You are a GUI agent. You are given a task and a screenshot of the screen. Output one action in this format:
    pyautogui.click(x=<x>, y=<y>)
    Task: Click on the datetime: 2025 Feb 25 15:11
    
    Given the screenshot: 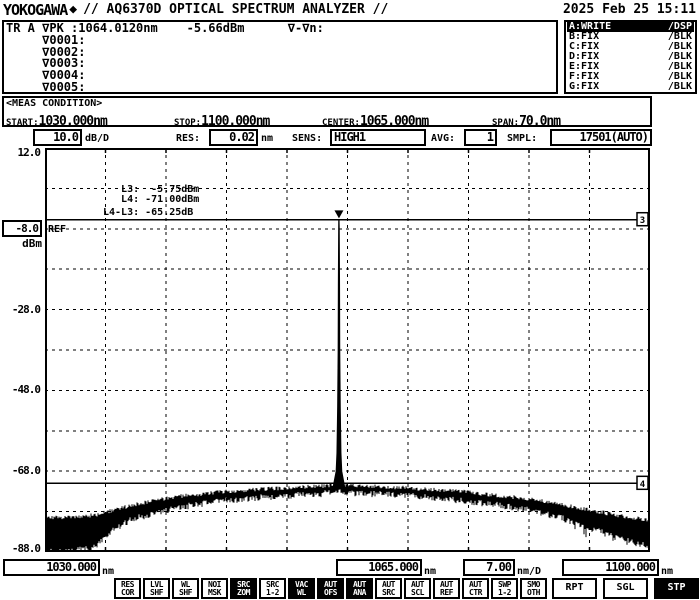 What is the action you would take?
    pyautogui.click(x=629, y=9)
    